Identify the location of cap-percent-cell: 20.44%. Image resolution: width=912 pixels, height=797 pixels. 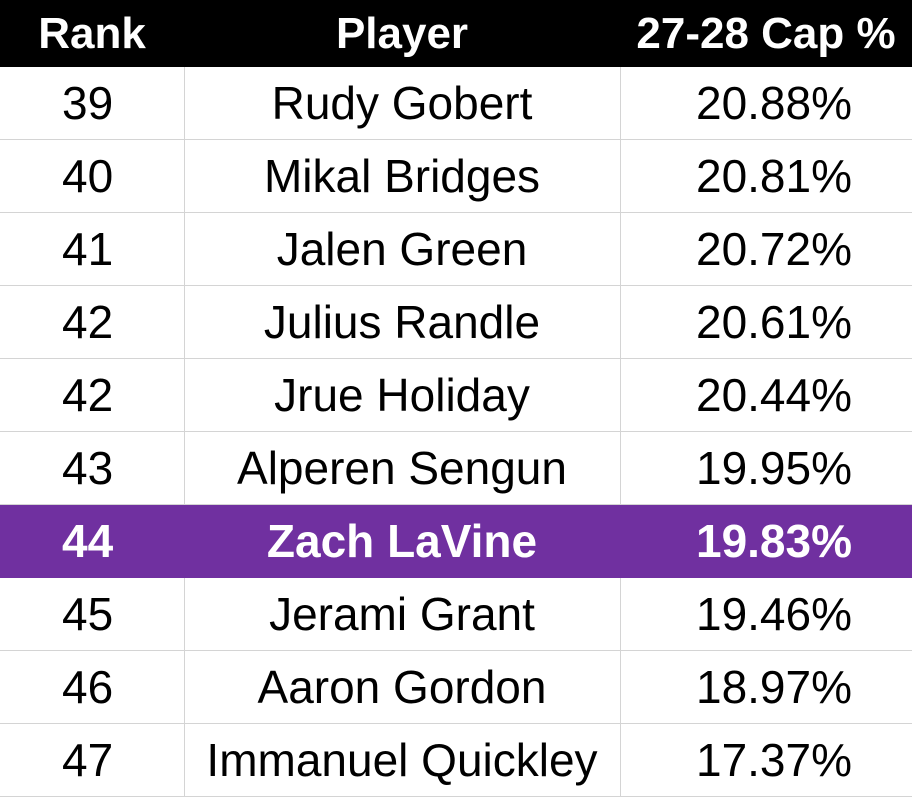
(766, 395).